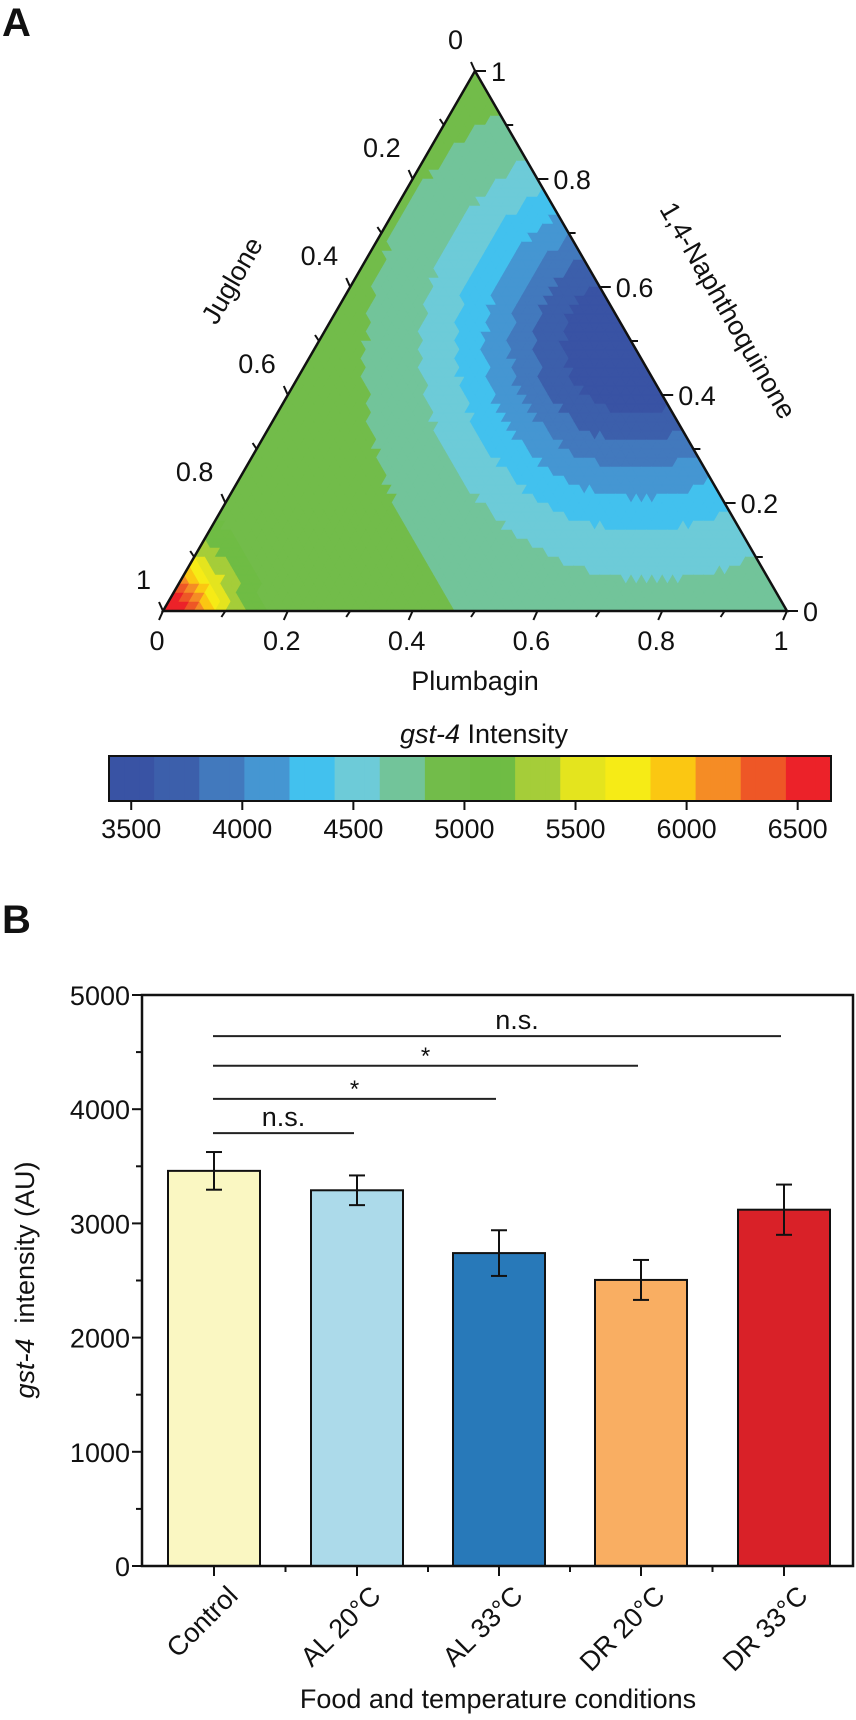 Image resolution: width=856 pixels, height=1720 pixels. What do you see at coordinates (16, 920) in the screenshot?
I see `panel-b-label: B` at bounding box center [16, 920].